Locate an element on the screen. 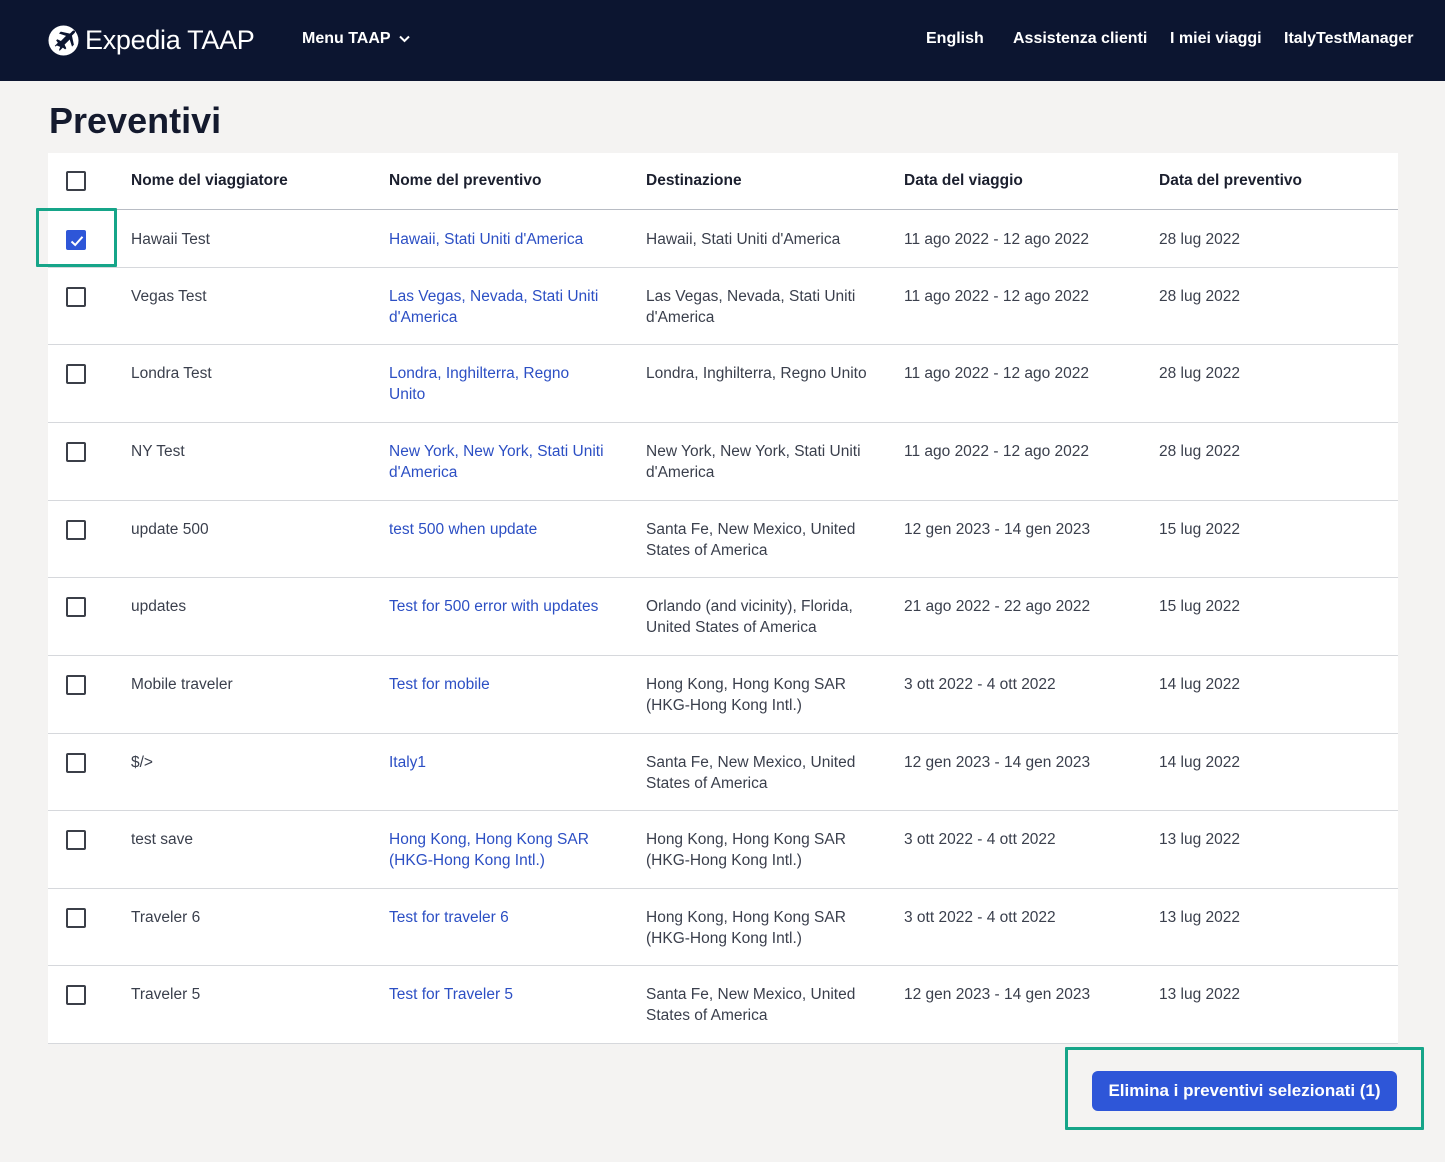 This screenshot has height=1162, width=1445. destination-cell: Londra, Inghilterra, Regno Unito is located at coordinates (763, 374).